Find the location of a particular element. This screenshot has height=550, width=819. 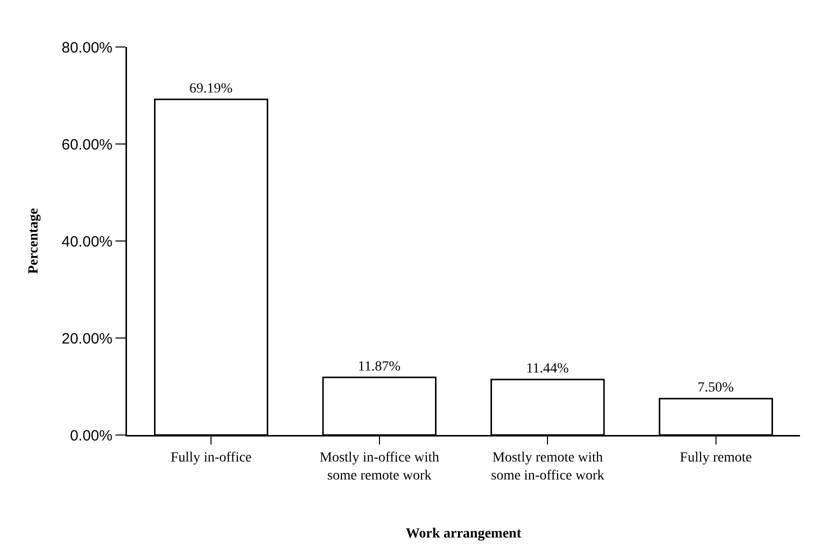

x-tick-label: Mostly in-office with some remote work is located at coordinates (380, 467).